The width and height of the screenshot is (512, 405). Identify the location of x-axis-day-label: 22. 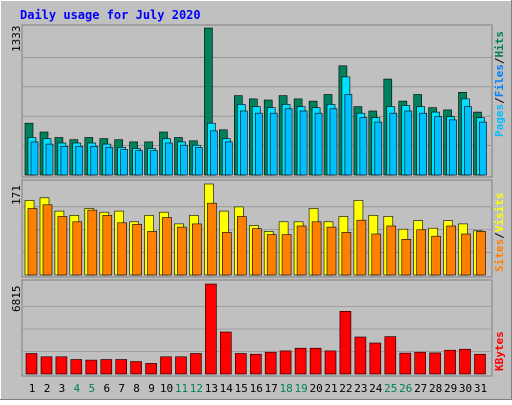
(345, 388).